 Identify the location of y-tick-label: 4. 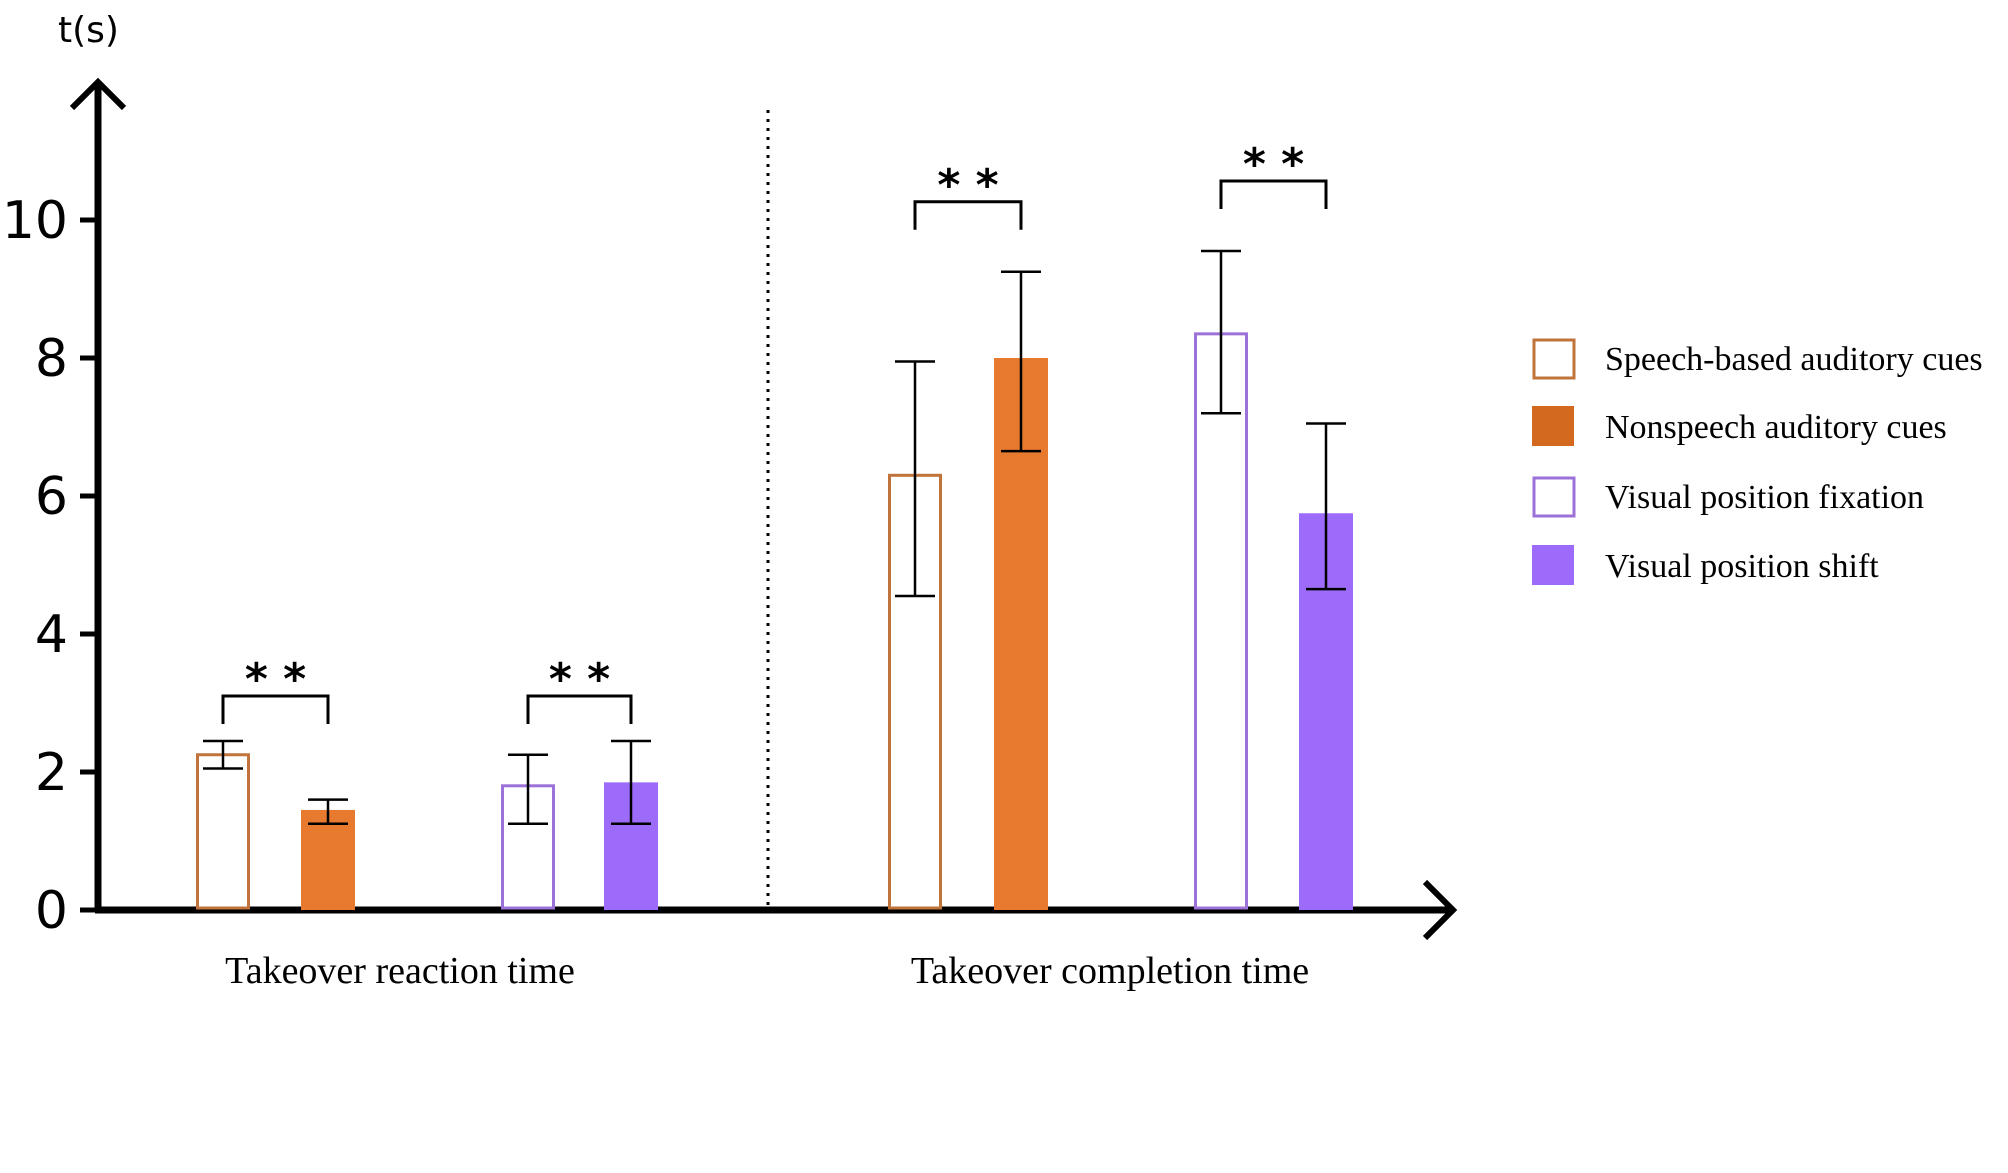
(51, 635).